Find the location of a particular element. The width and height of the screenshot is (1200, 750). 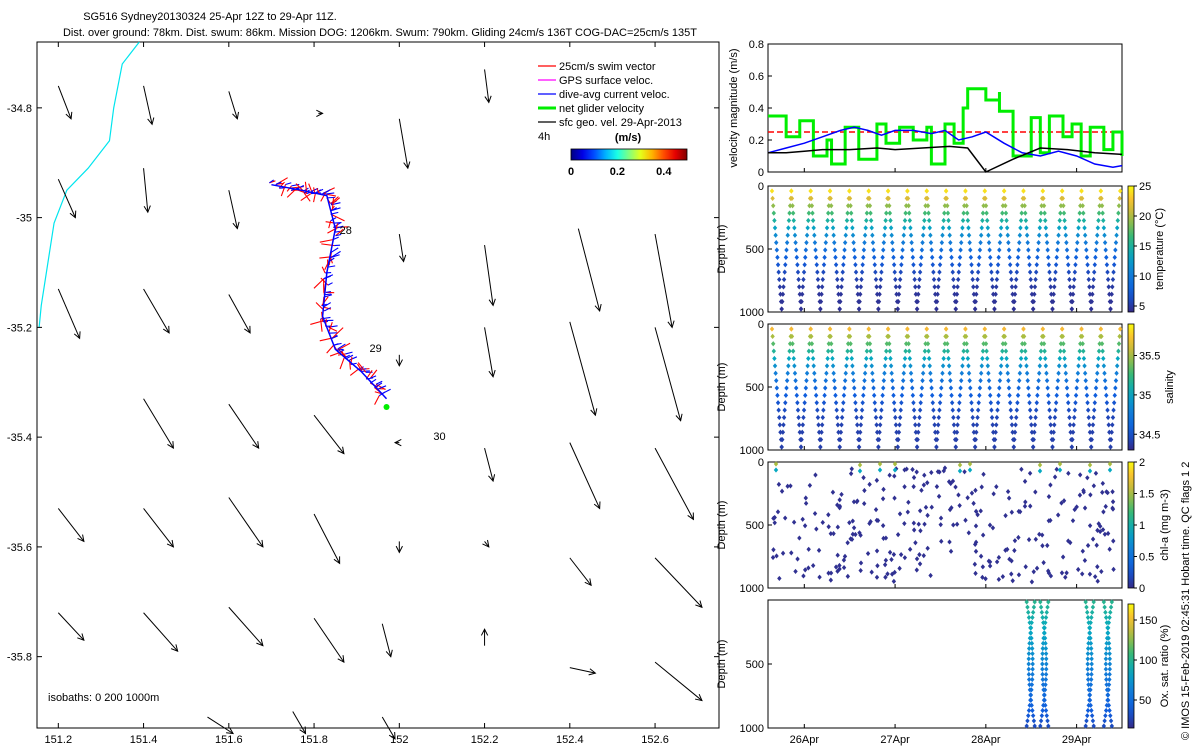

legend-interval: 4h is located at coordinates (544, 137).